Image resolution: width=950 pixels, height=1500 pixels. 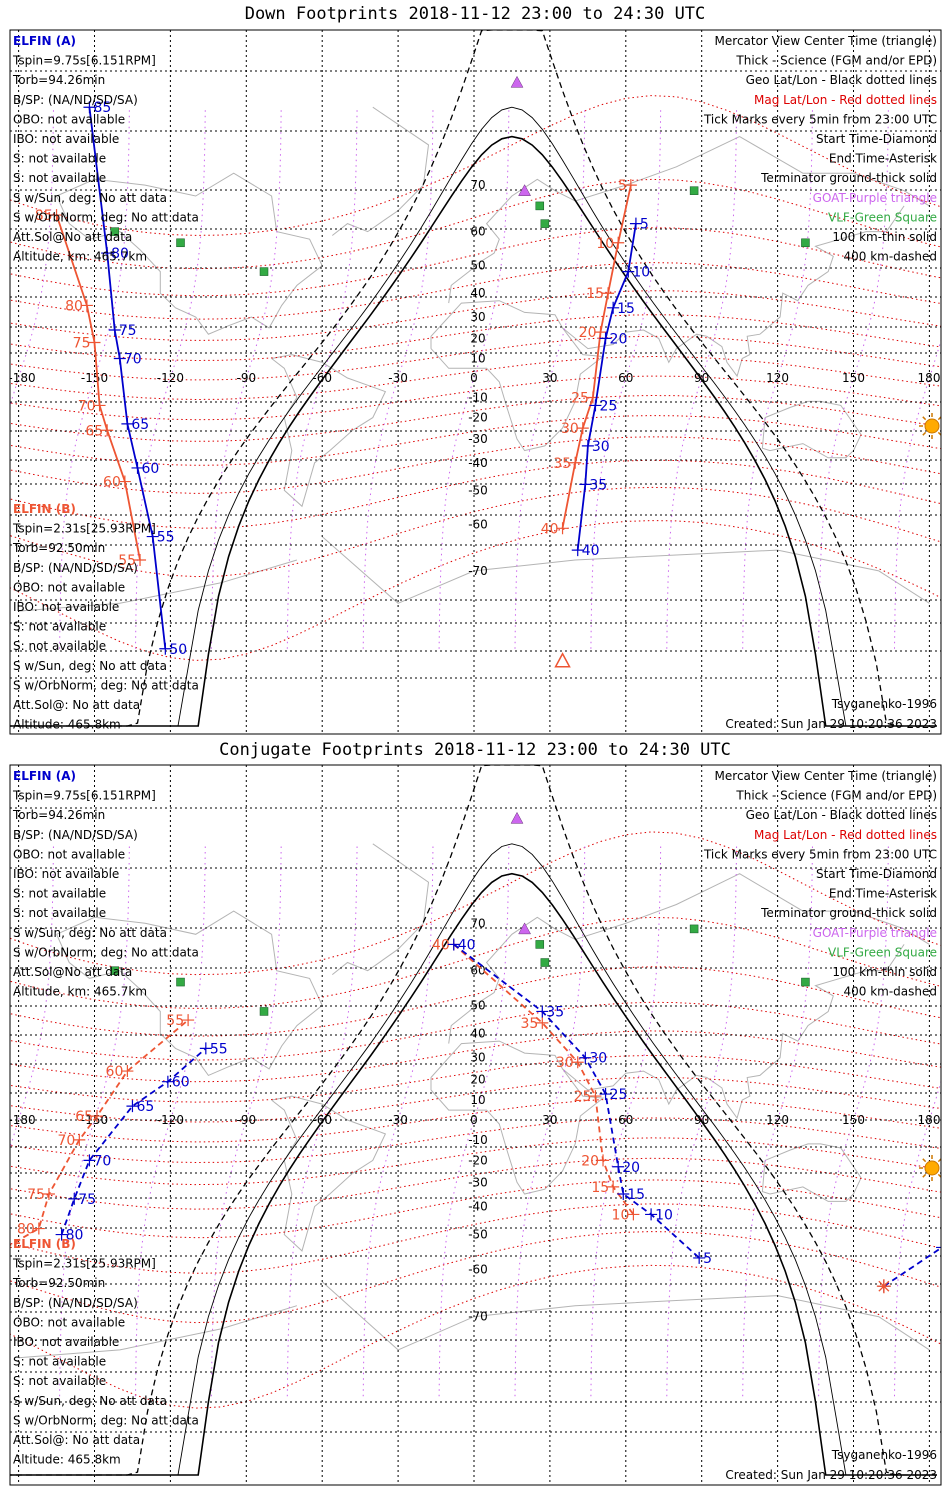 I want to click on sun-ray, so click(x=924, y=1160).